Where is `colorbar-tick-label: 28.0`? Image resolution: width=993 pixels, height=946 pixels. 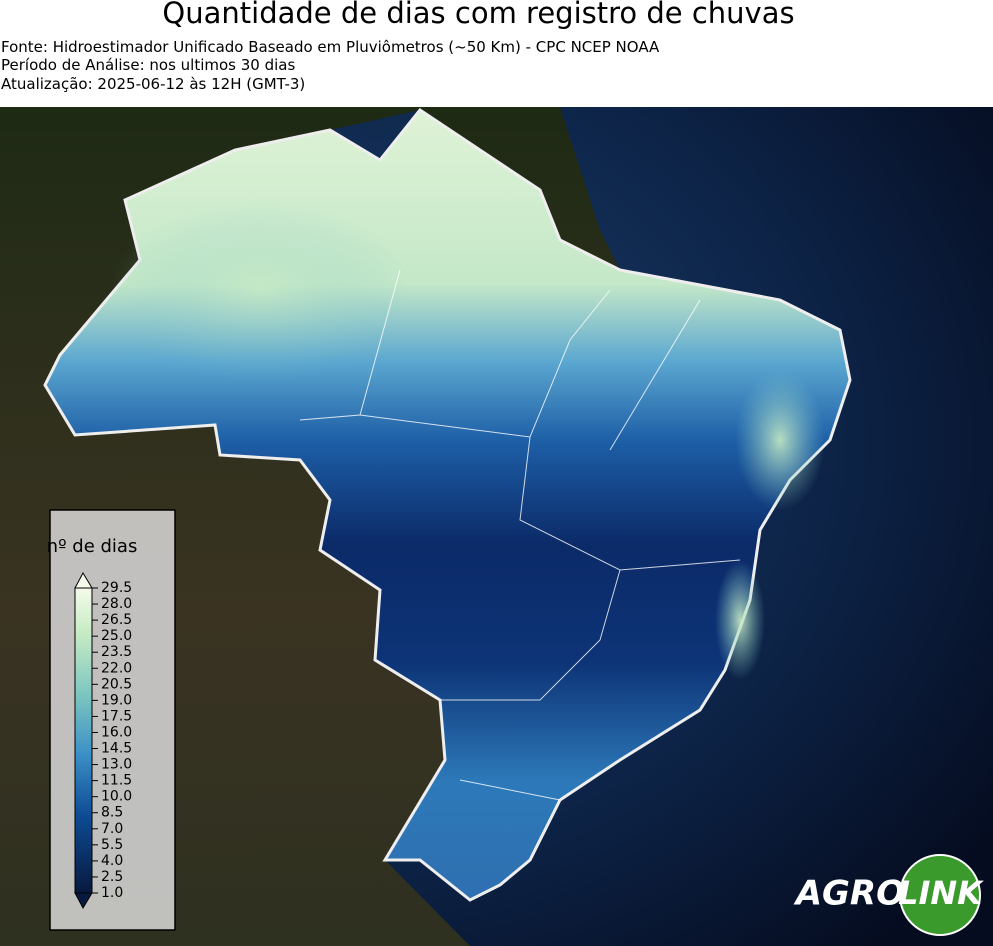
colorbar-tick-label: 28.0 is located at coordinates (116, 604).